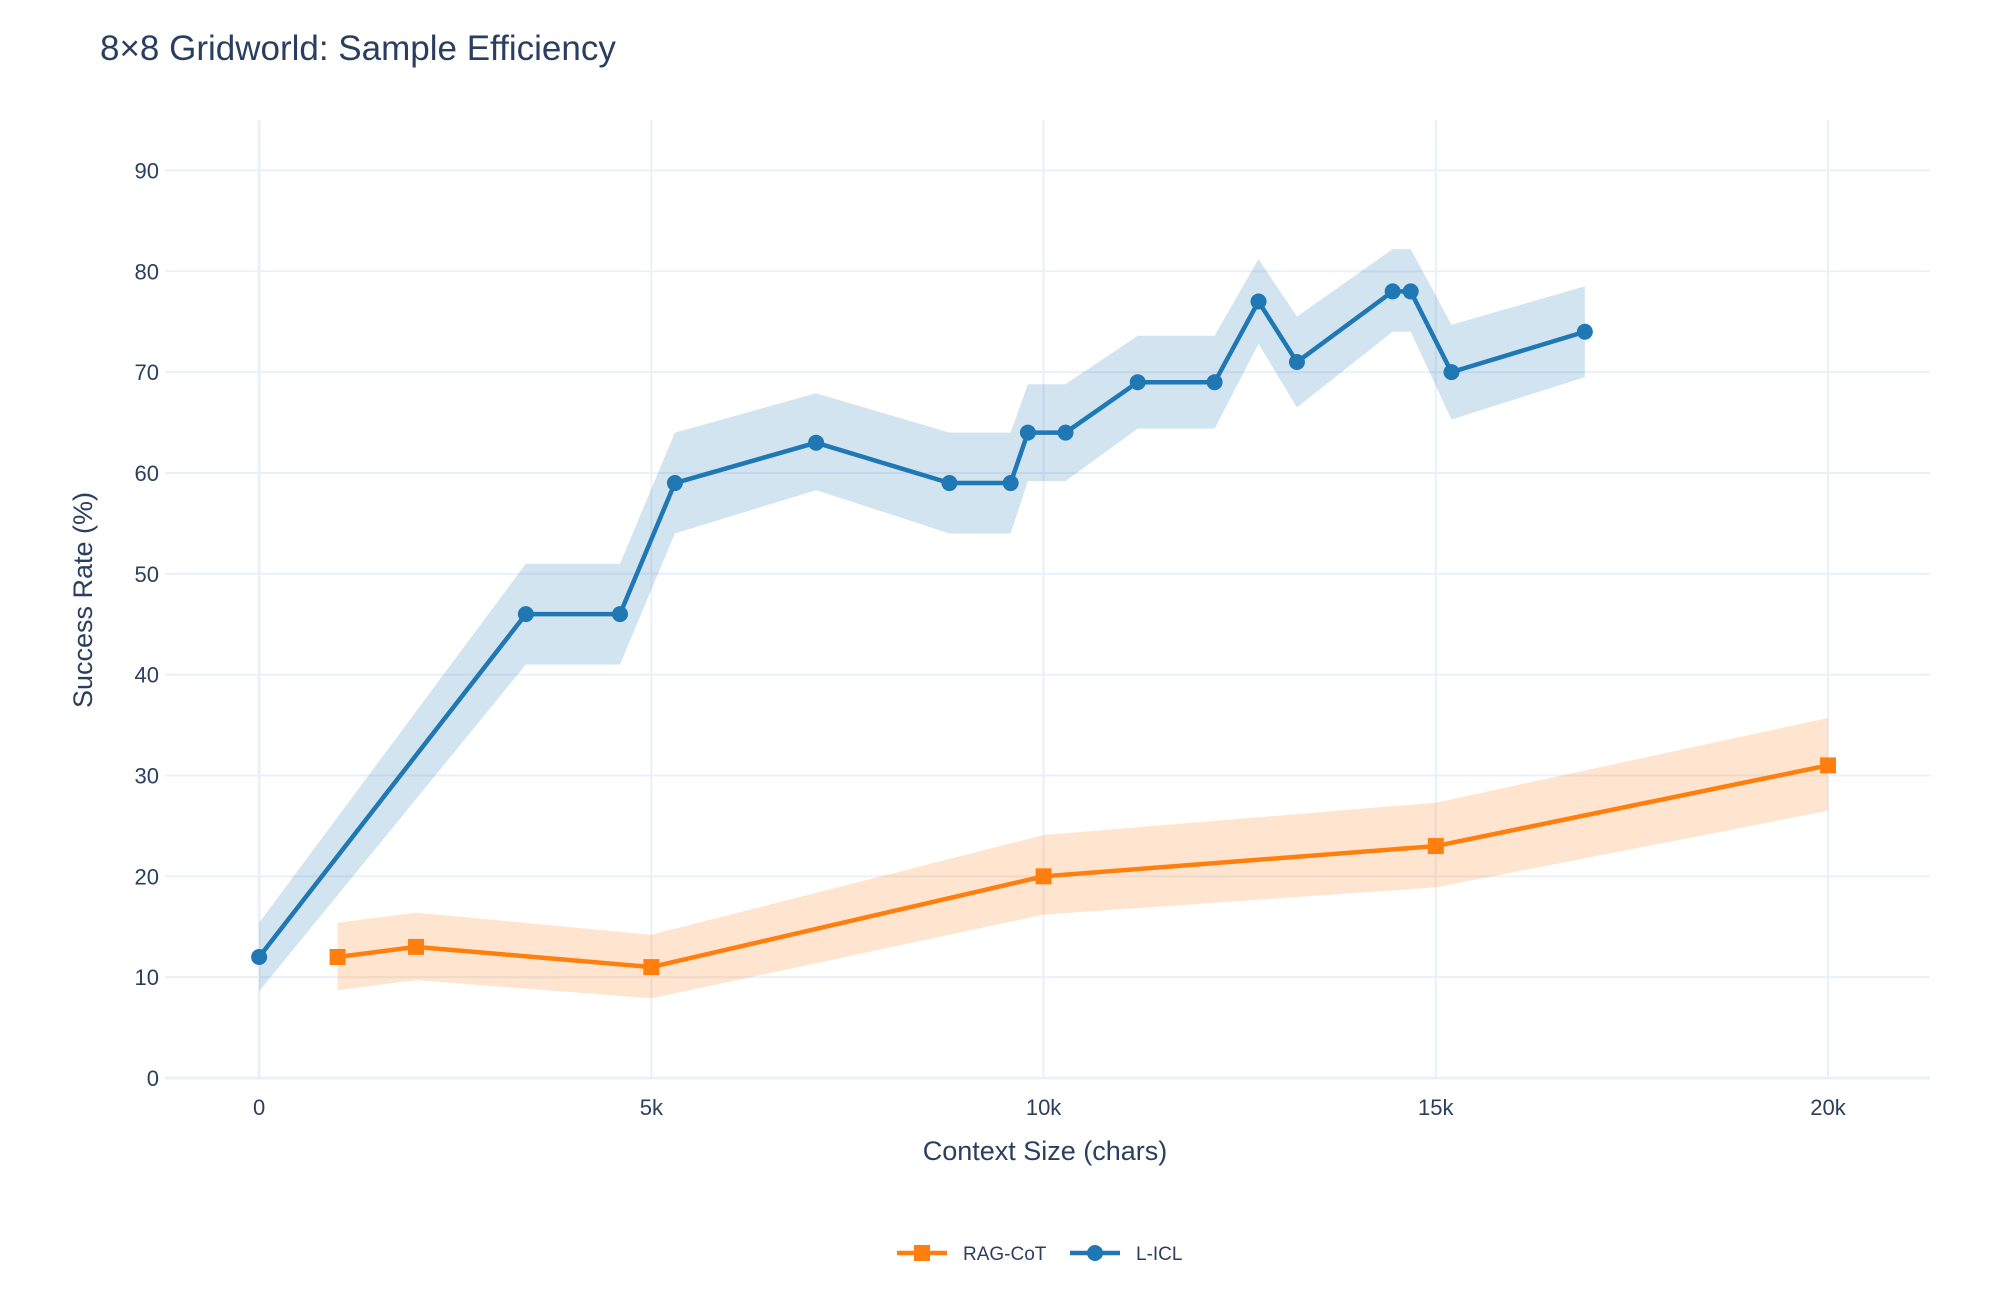 This screenshot has width=2000, height=1300. What do you see at coordinates (1044, 1107) in the screenshot?
I see `x-tick-label: 10k` at bounding box center [1044, 1107].